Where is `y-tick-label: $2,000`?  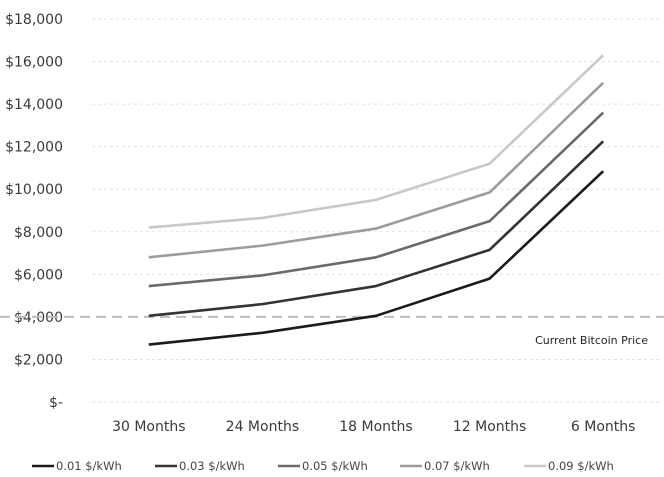
y-tick-label: $2,000 is located at coordinates (38, 360).